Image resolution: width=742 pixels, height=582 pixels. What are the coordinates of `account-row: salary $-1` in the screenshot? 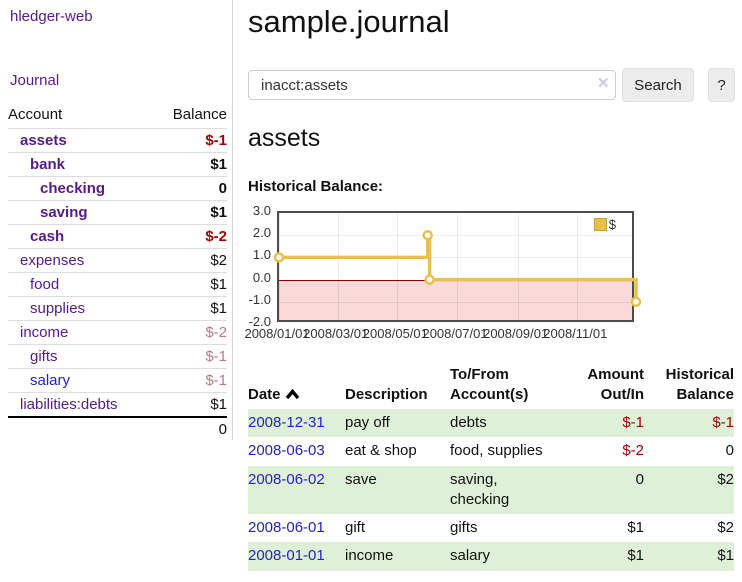 It's located at (117, 380).